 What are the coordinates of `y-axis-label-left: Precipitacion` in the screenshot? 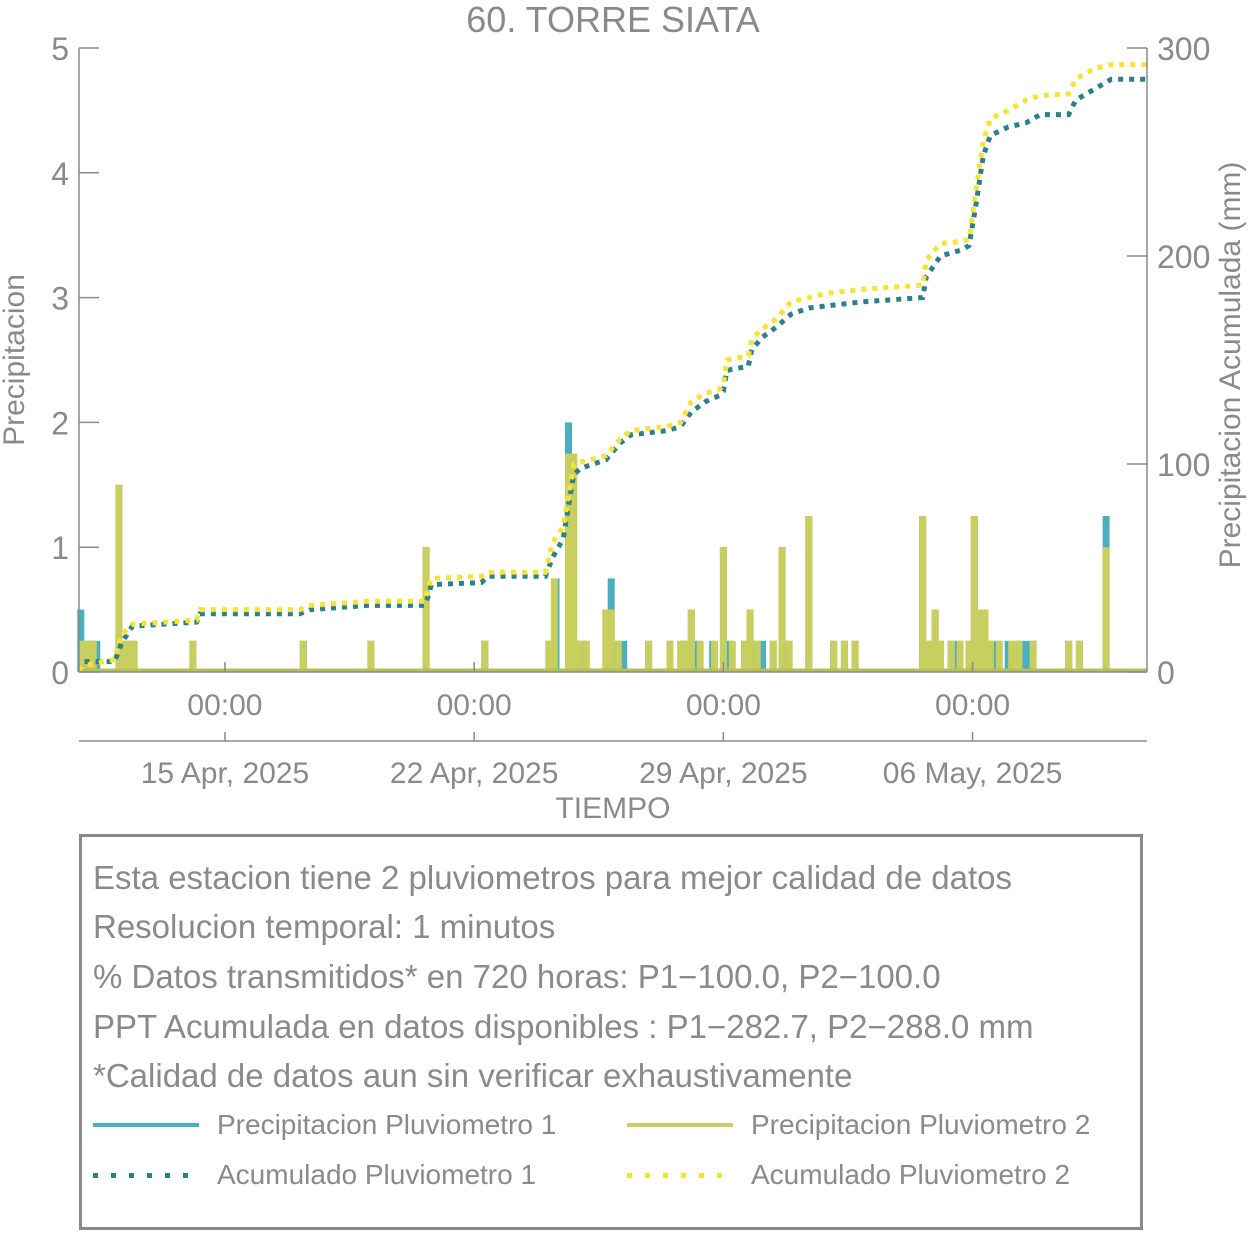 It's located at (15, 360).